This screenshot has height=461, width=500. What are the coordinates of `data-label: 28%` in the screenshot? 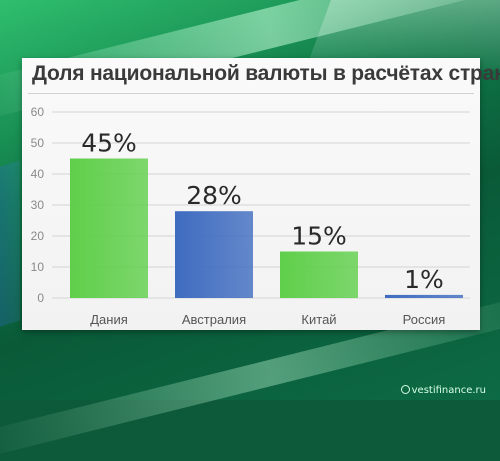 It's located at (214, 195).